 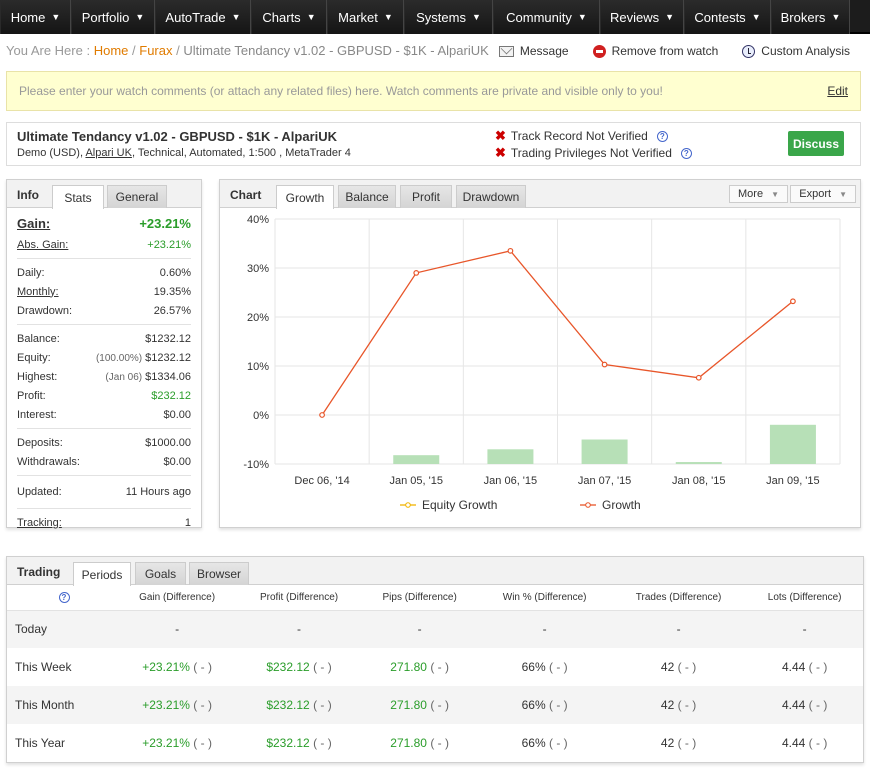 I want to click on y-tick-label: 30%, so click(x=258, y=269).